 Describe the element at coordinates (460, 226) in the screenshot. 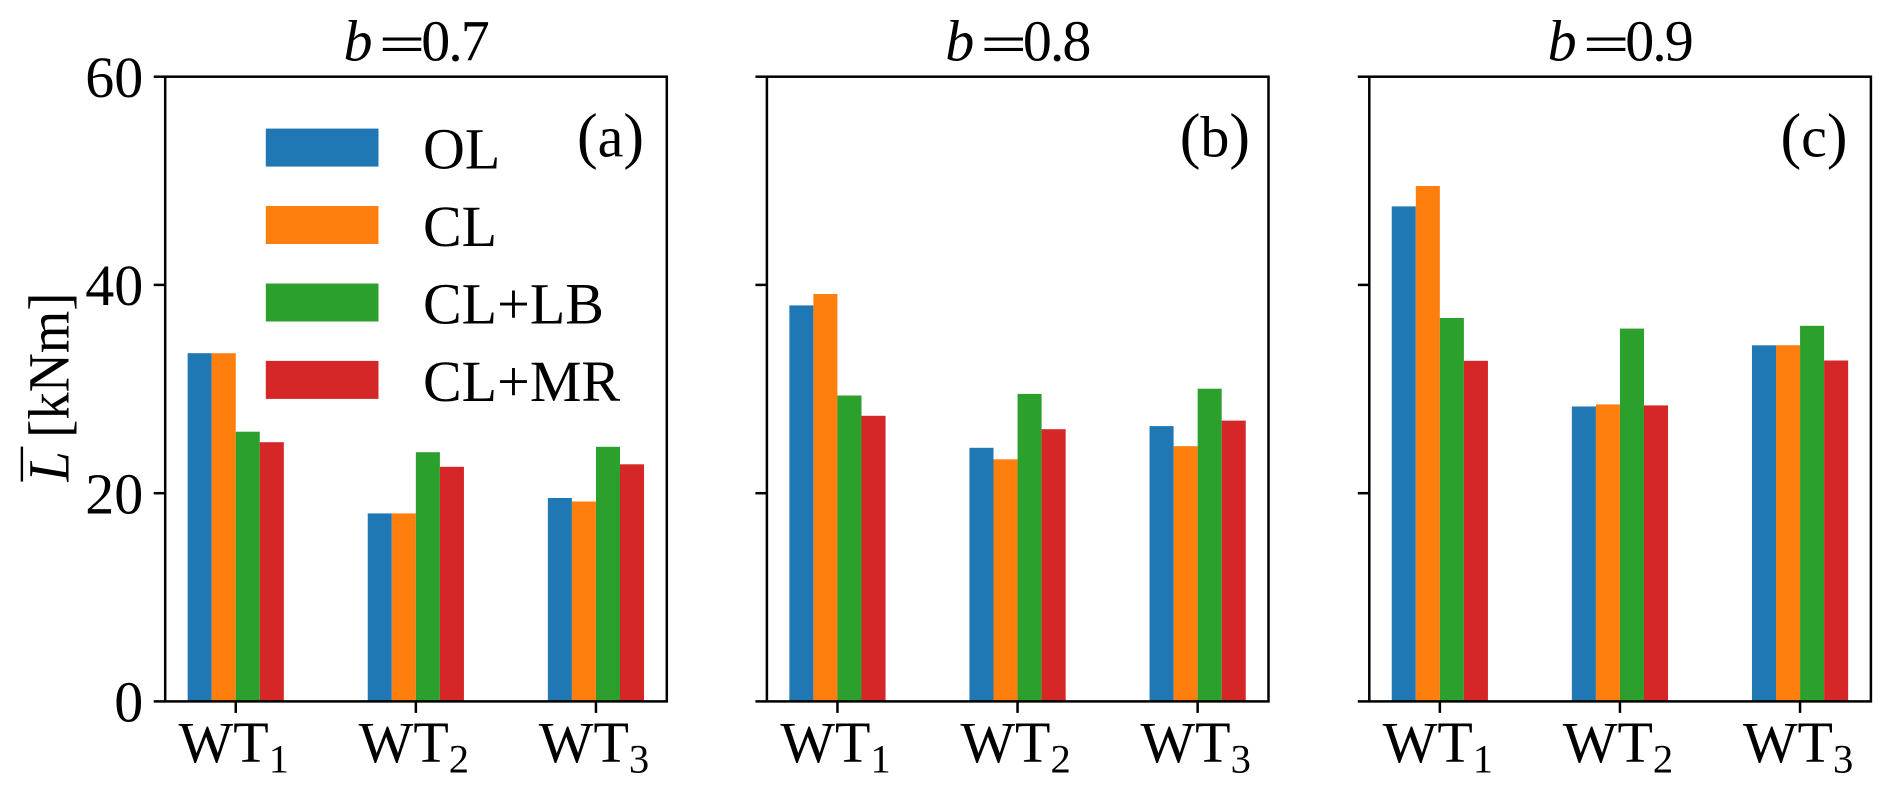

I see `svg-text: CL` at that location.